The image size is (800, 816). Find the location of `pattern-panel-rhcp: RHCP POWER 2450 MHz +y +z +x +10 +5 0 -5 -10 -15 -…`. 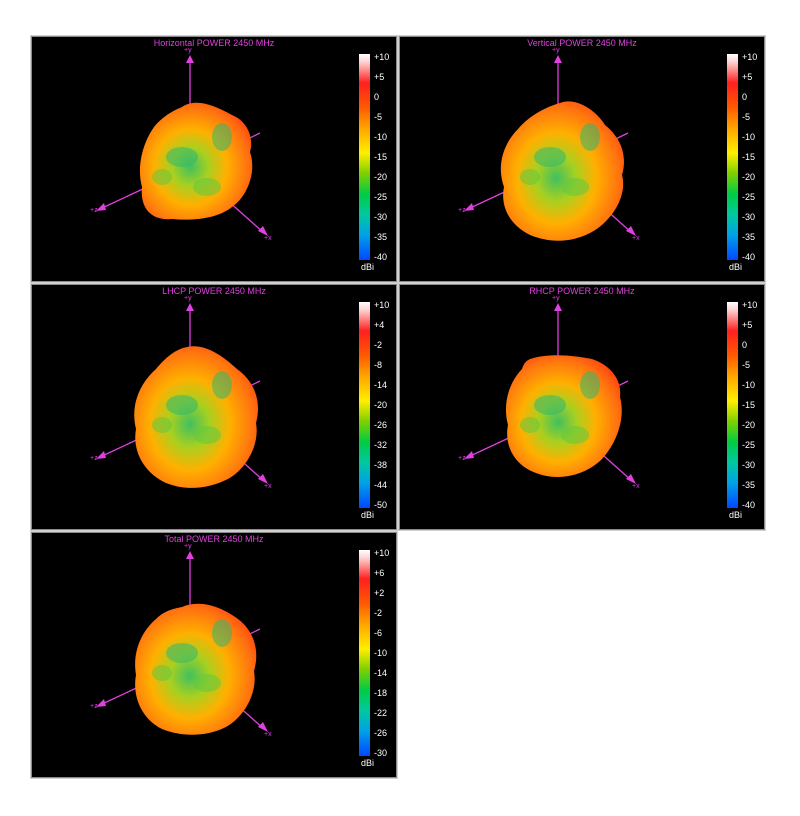

pattern-panel-rhcp: RHCP POWER 2450 MHz +y +z +x +10 +5 0 -5 -10 -15 -… is located at coordinates (582, 407).